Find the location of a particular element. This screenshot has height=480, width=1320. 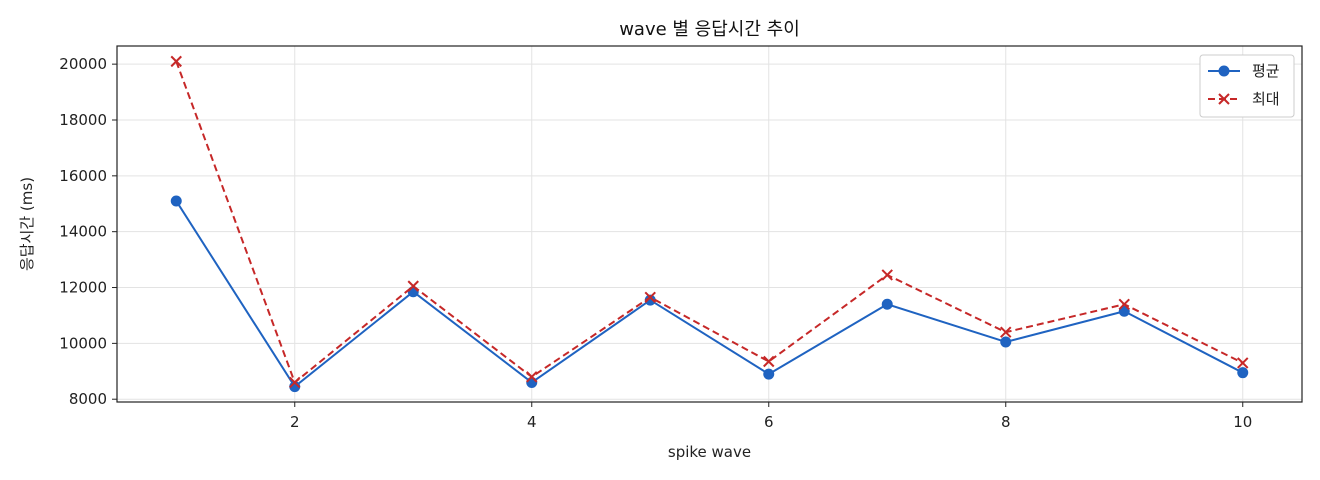

x-tick-label: 10 is located at coordinates (1242, 422).